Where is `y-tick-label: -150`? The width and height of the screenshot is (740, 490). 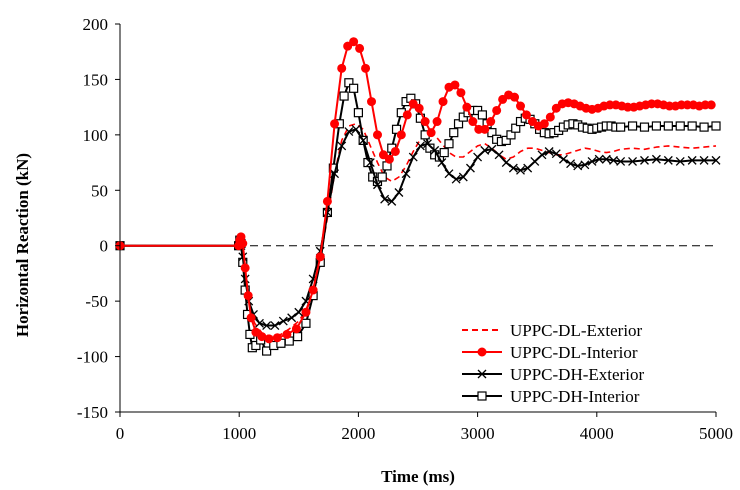 y-tick-label: -150 is located at coordinates (92, 412).